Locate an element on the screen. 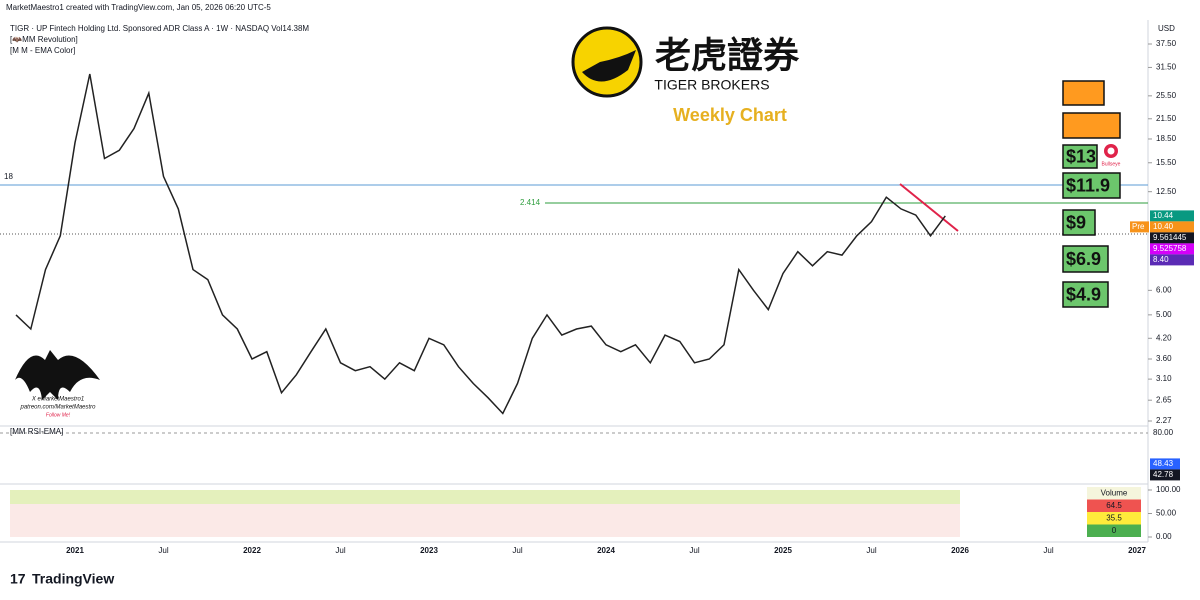  price-tag-label: 10.40 is located at coordinates (1163, 226).